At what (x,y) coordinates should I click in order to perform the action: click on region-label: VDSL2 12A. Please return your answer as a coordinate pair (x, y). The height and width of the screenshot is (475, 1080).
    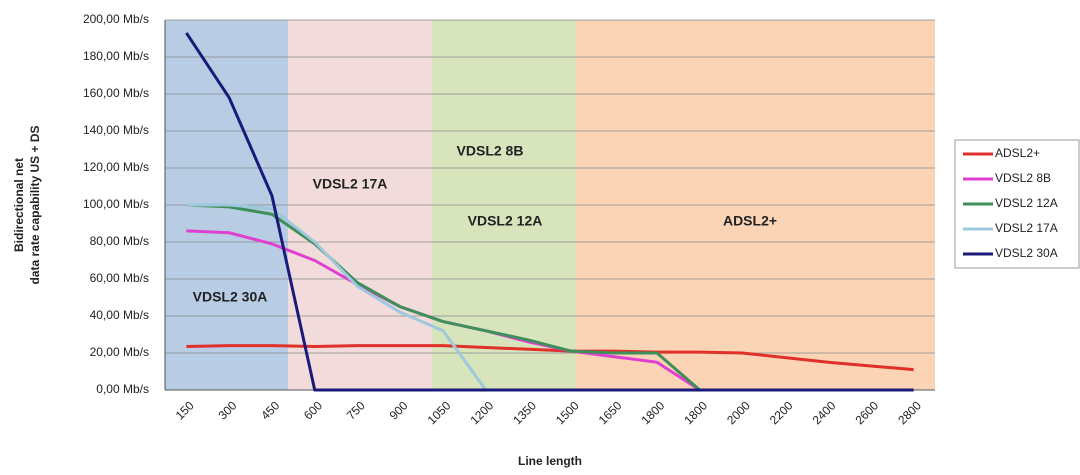
    Looking at the image, I should click on (505, 221).